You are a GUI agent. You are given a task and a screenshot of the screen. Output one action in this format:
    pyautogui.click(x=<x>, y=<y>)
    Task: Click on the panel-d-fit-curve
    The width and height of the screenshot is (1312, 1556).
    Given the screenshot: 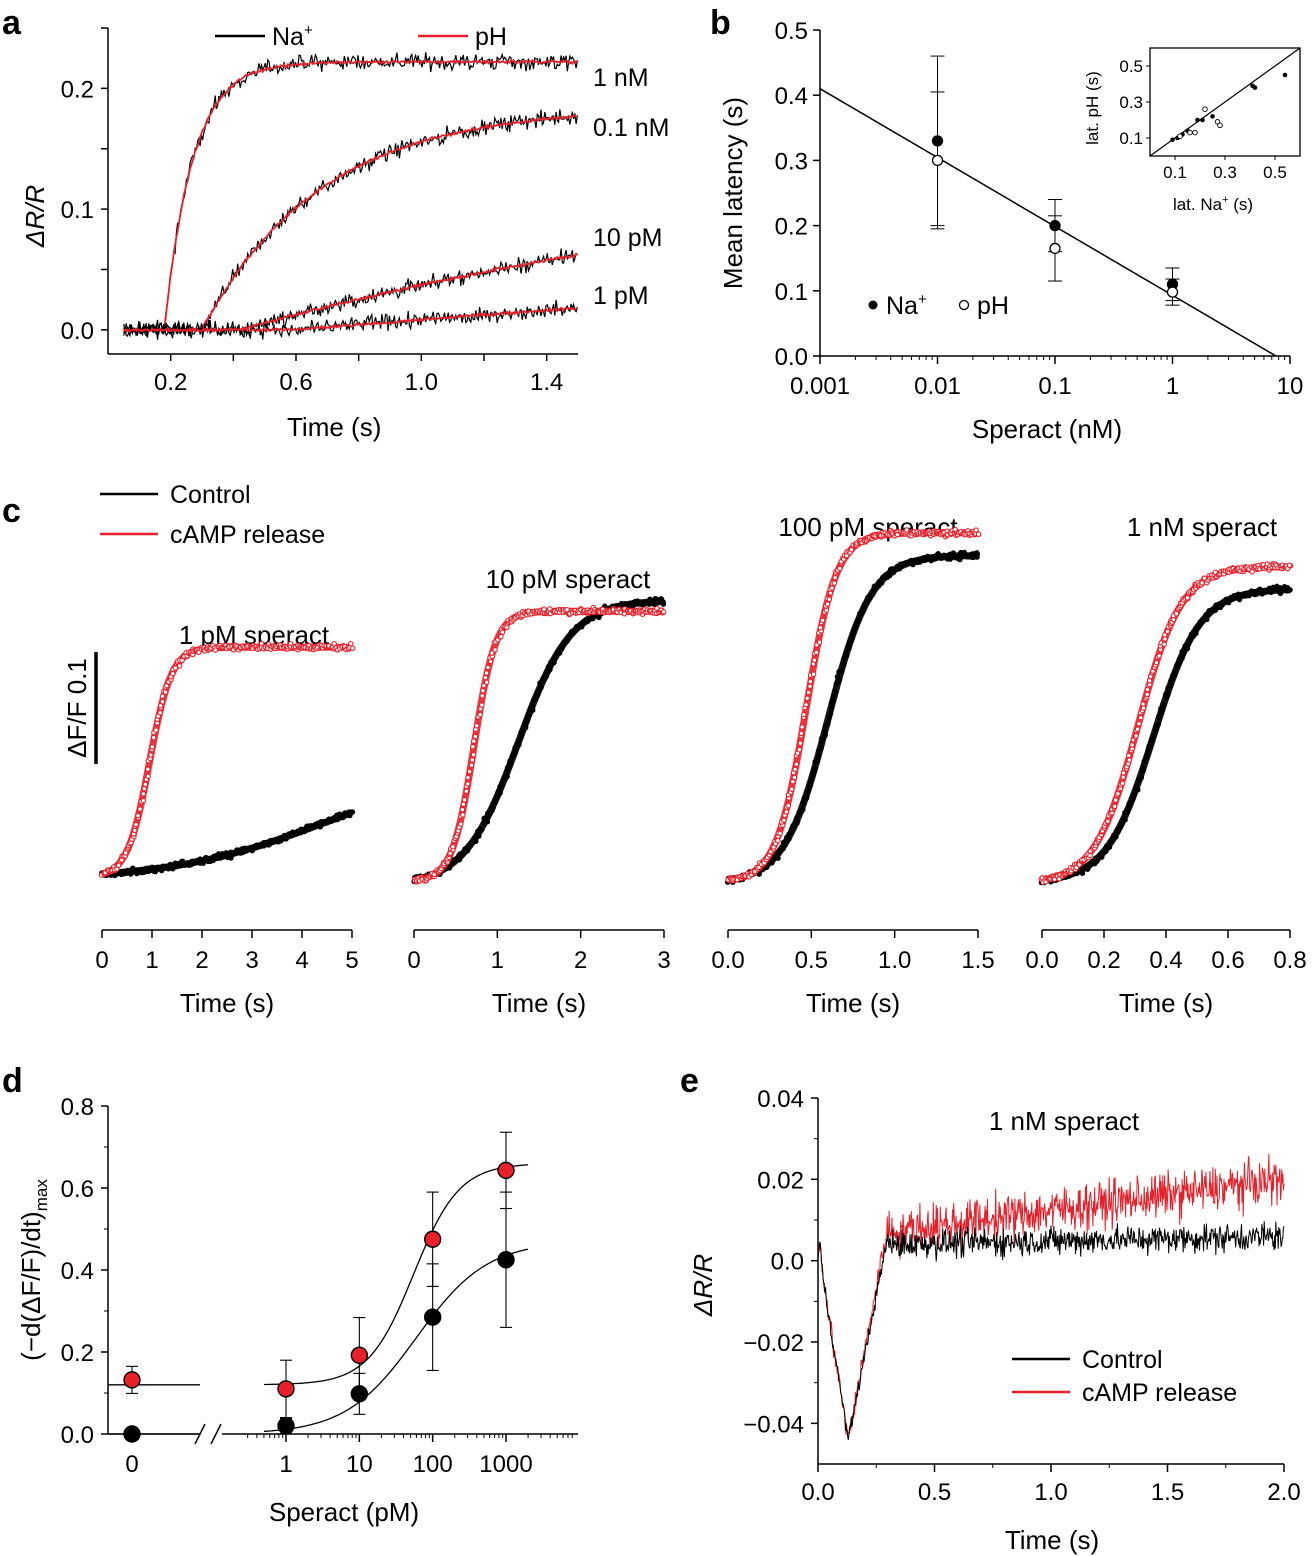 What is the action you would take?
    pyautogui.click(x=318, y=1275)
    